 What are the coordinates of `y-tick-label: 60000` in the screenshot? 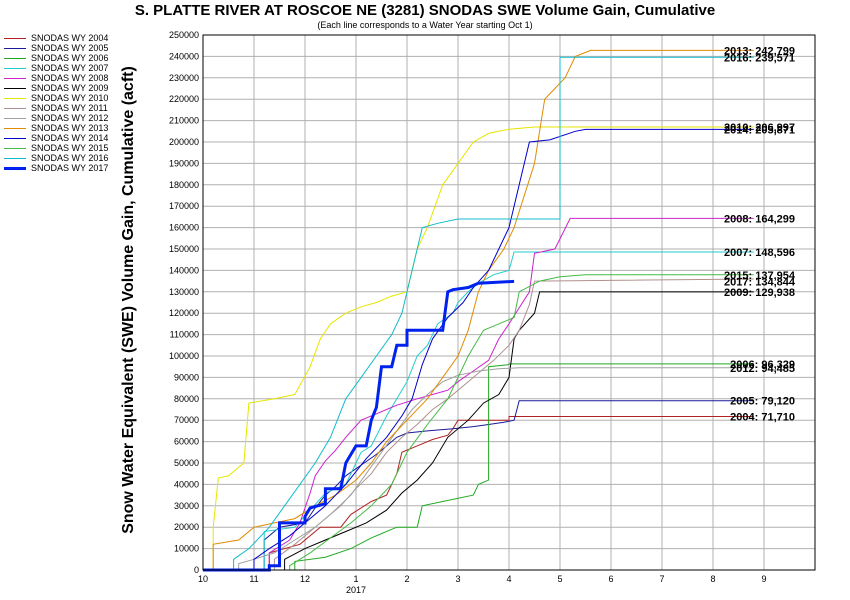 It's located at (186, 442).